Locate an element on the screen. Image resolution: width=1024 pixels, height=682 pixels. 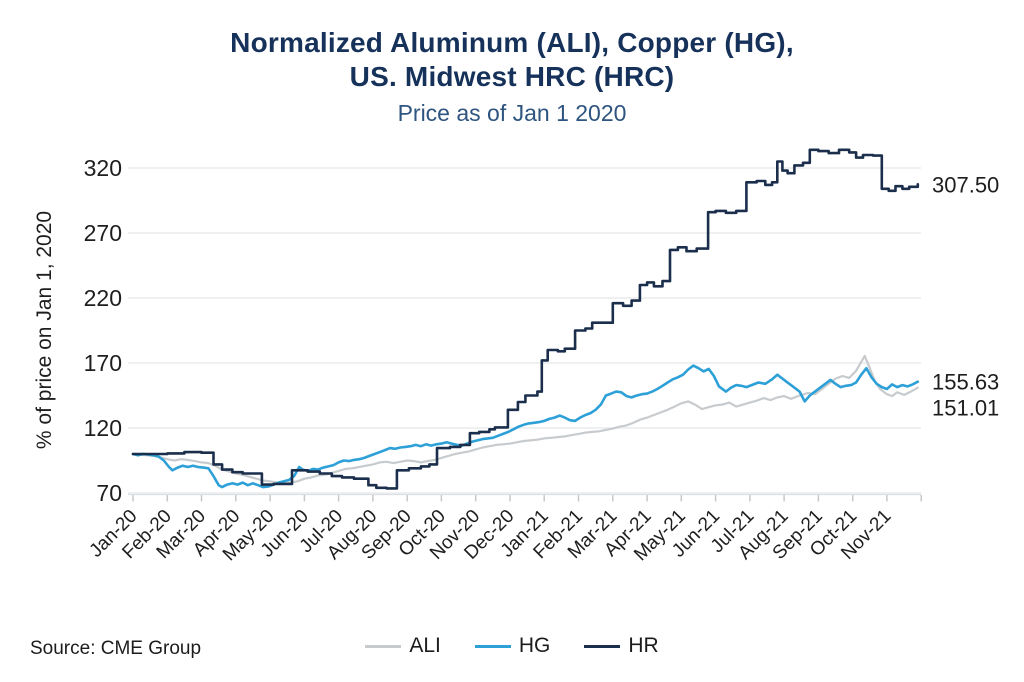
chart-legend: ALI HG HR is located at coordinates (512, 646).